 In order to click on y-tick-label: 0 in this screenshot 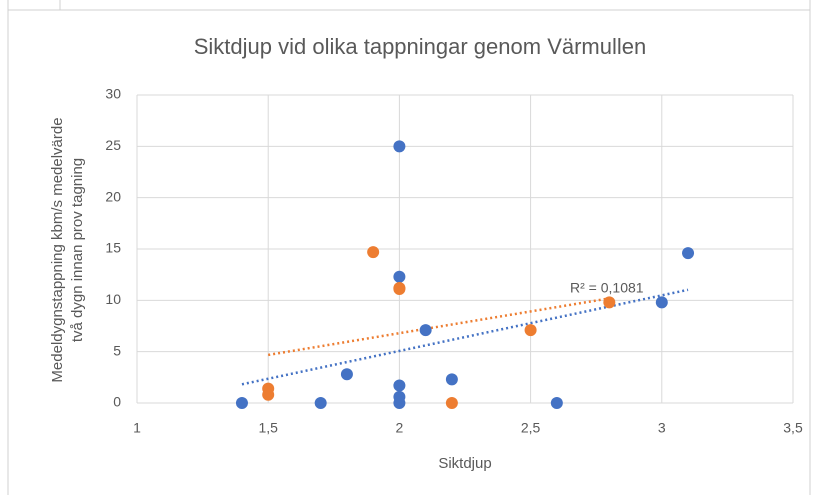, I will do `click(117, 402)`.